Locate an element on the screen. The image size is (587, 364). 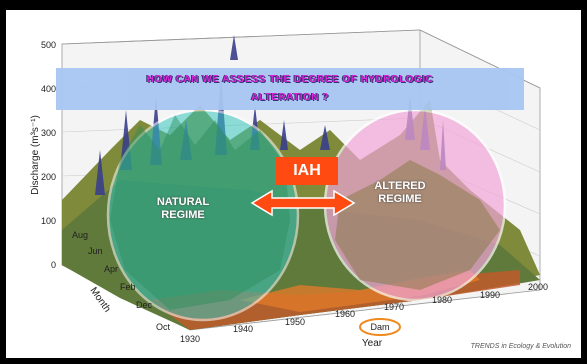
altered-label-line-2: REGIME is located at coordinates (400, 199).